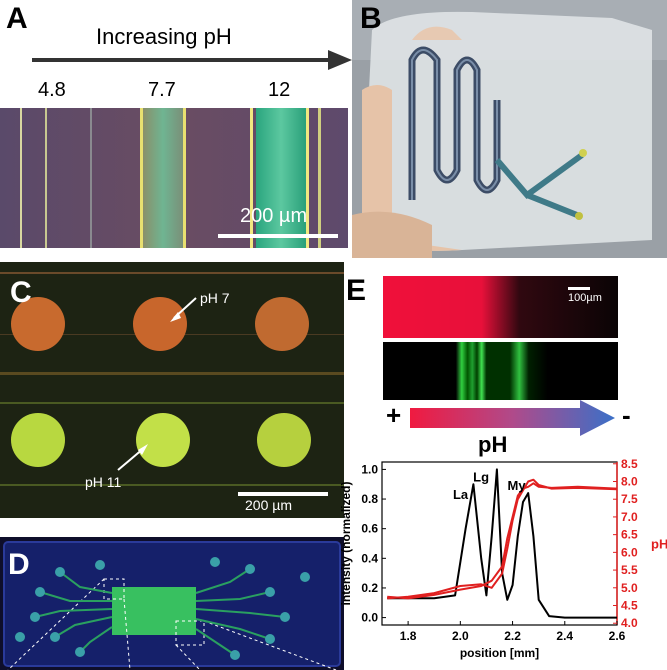 The width and height of the screenshot is (667, 670). Describe the element at coordinates (499, 653) in the screenshot. I see `x-axis-label: position [mm]` at that location.